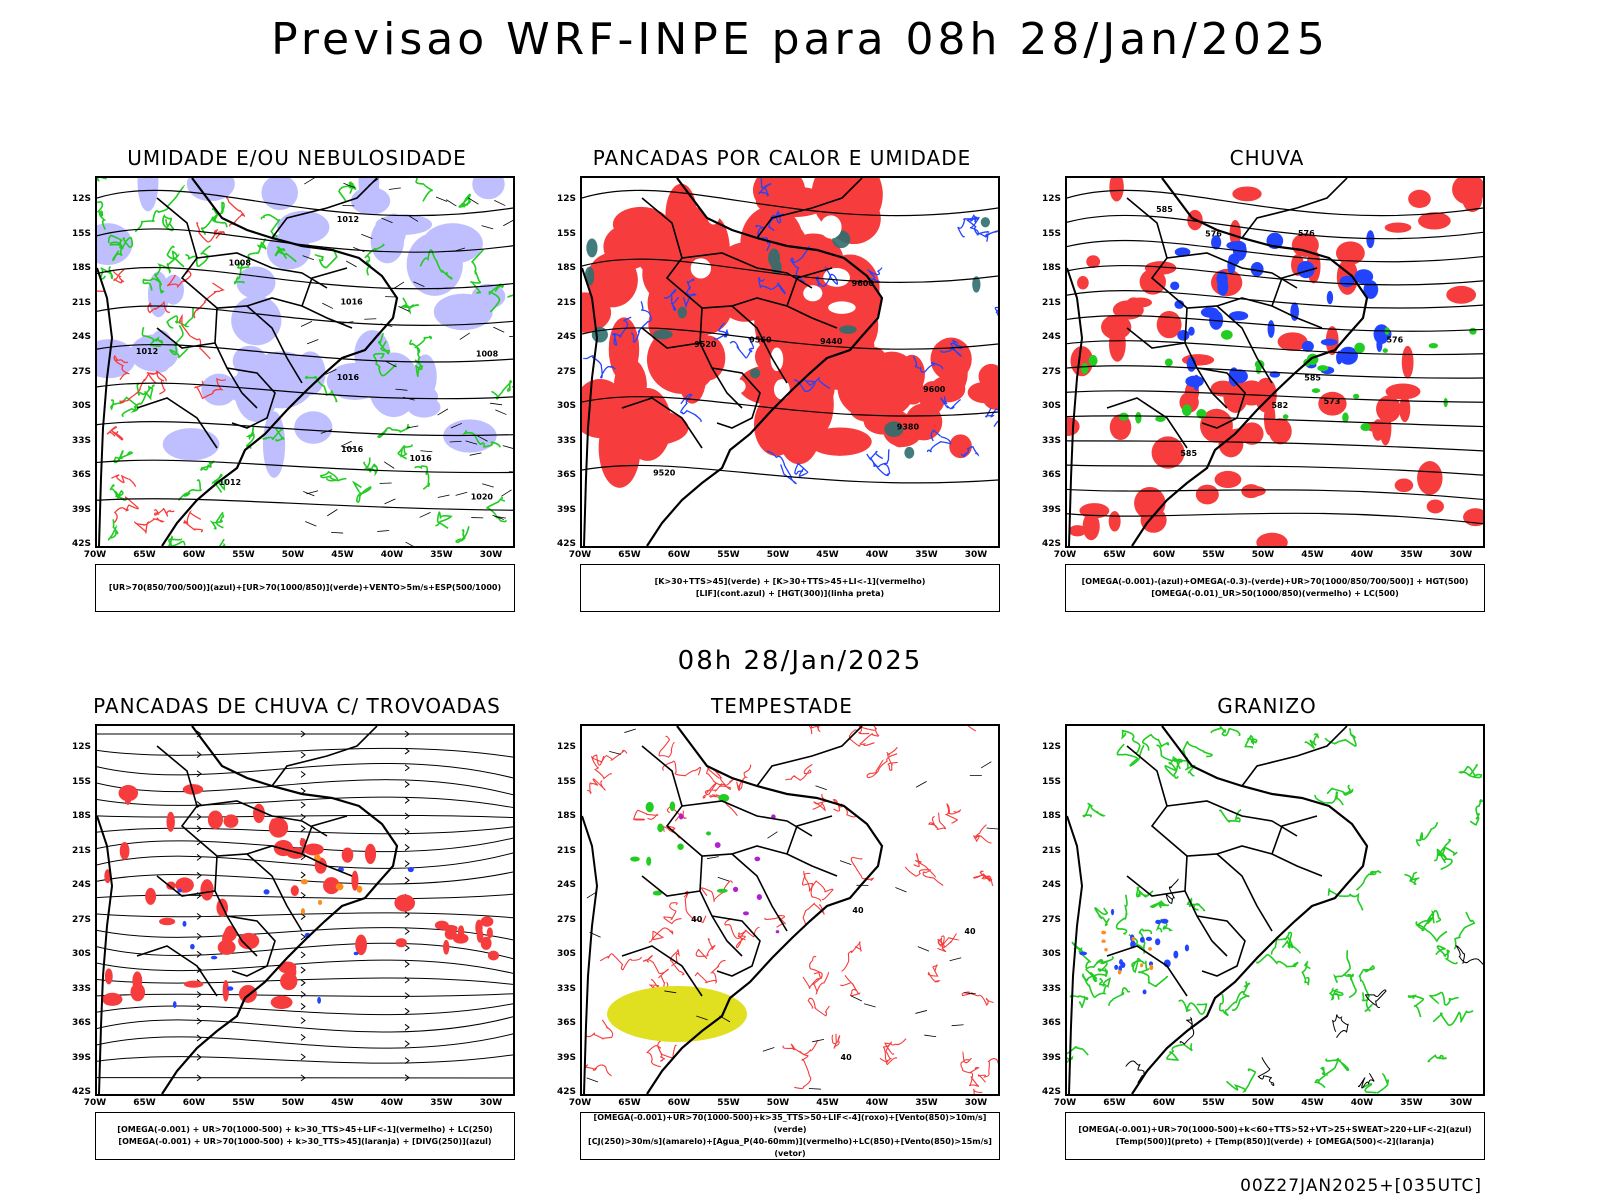 This screenshot has height=1200, width=1600. I want to click on humidity-green-contours, so click(305, 362).